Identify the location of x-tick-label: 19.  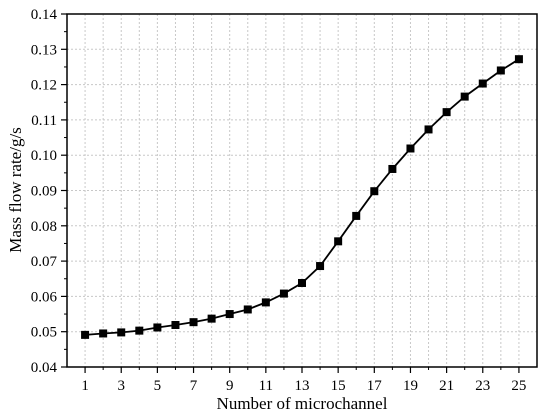
(410, 386).